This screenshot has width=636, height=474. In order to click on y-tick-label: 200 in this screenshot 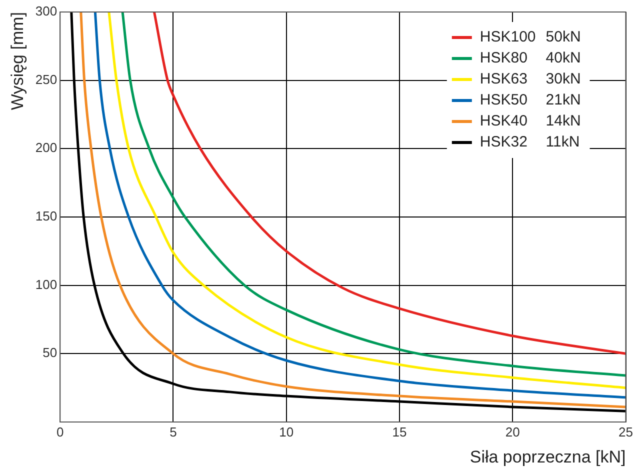, I will do `click(46, 148)`.